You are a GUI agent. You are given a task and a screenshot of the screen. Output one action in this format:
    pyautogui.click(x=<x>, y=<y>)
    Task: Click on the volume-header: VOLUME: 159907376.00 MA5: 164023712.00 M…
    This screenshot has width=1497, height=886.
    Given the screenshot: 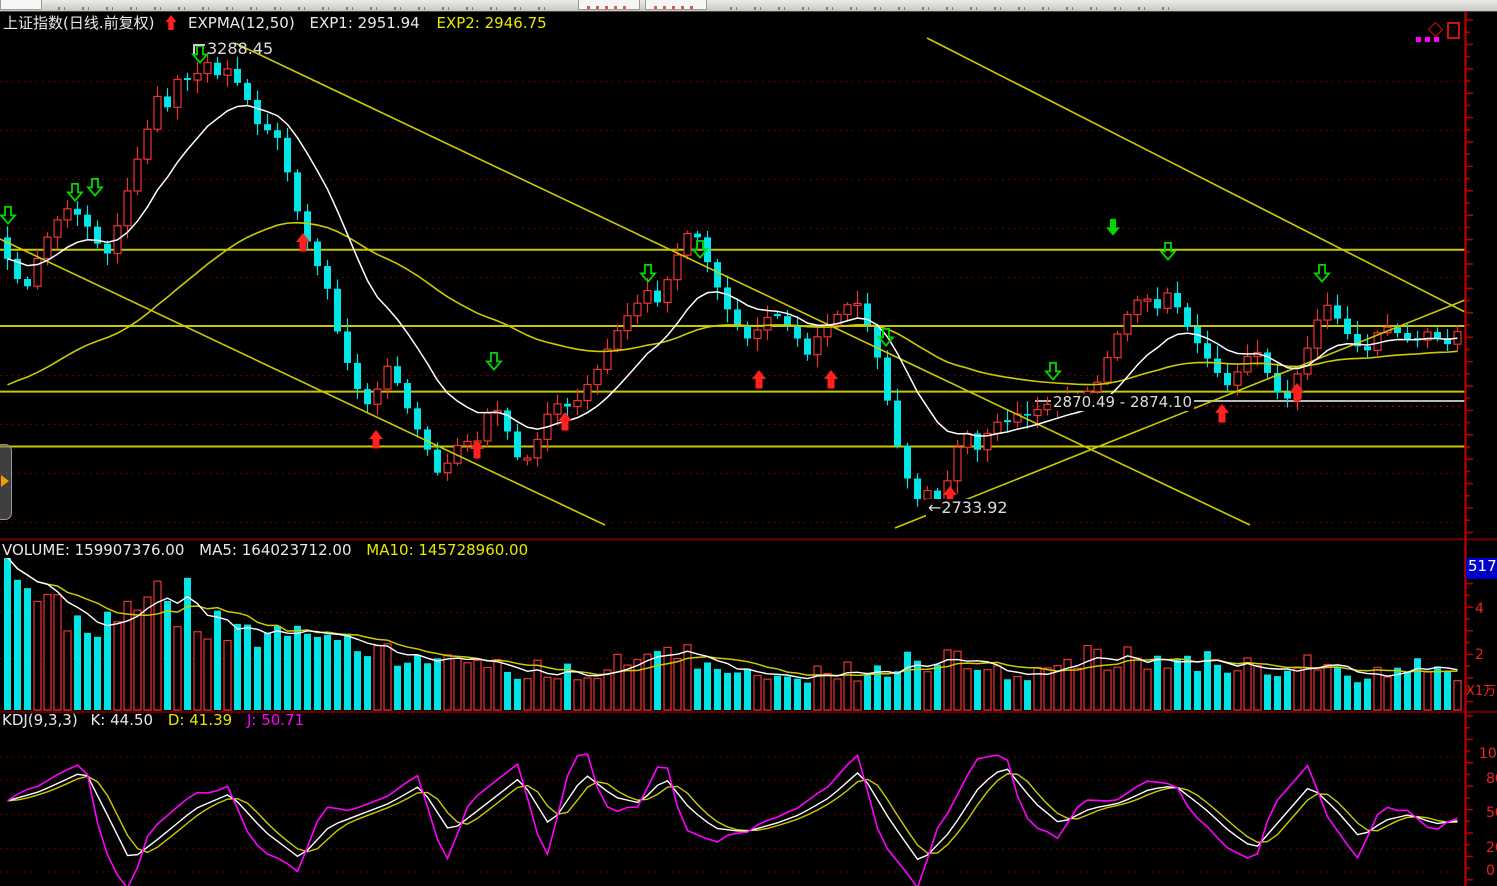 What is the action you would take?
    pyautogui.click(x=265, y=550)
    